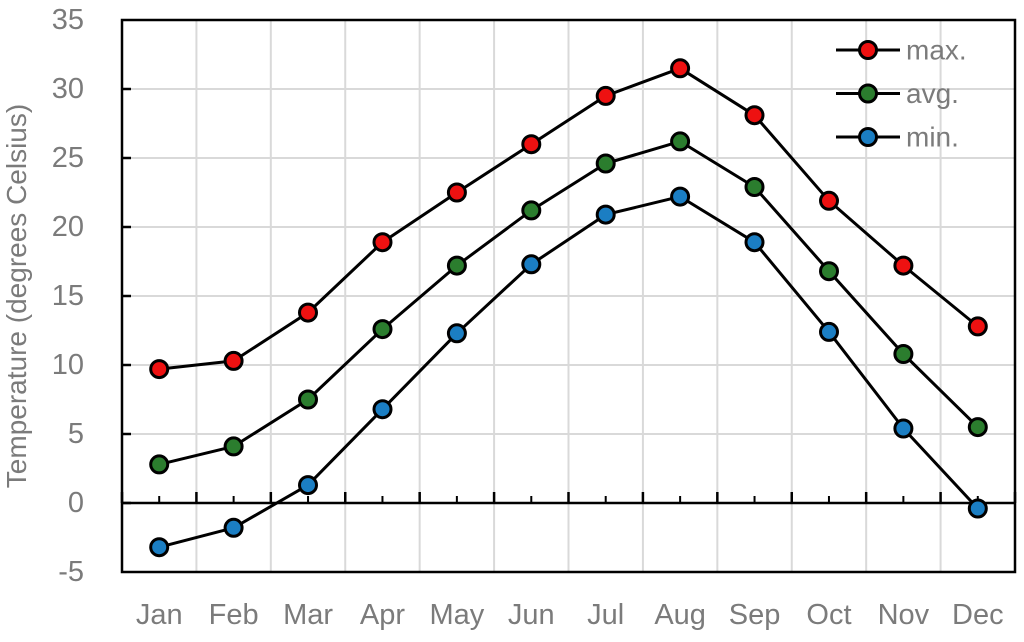 The image size is (1024, 642). Describe the element at coordinates (68, 365) in the screenshot. I see `y-tick-label: 10` at that location.